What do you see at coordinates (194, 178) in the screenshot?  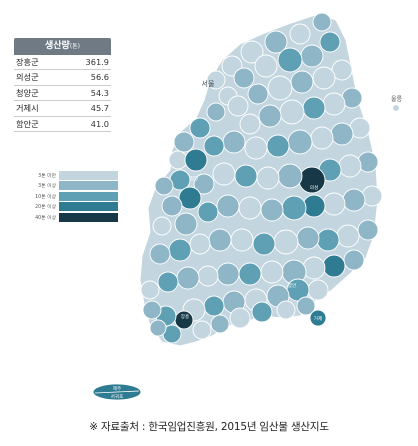 I see `label-cheongyang: 청양` at bounding box center [194, 178].